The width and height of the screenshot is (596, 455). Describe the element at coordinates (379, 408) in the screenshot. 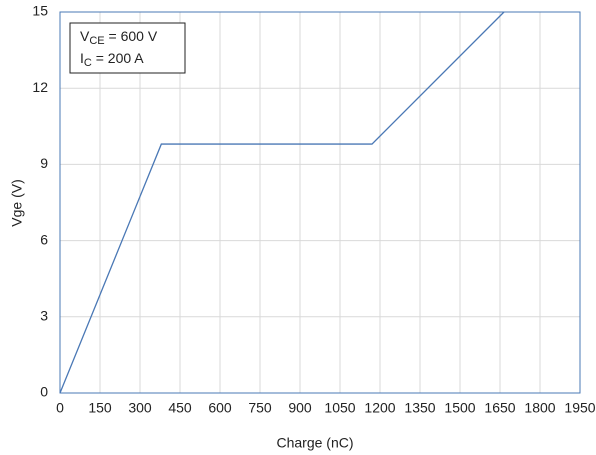

I see `x-tick-label: 1200` at that location.